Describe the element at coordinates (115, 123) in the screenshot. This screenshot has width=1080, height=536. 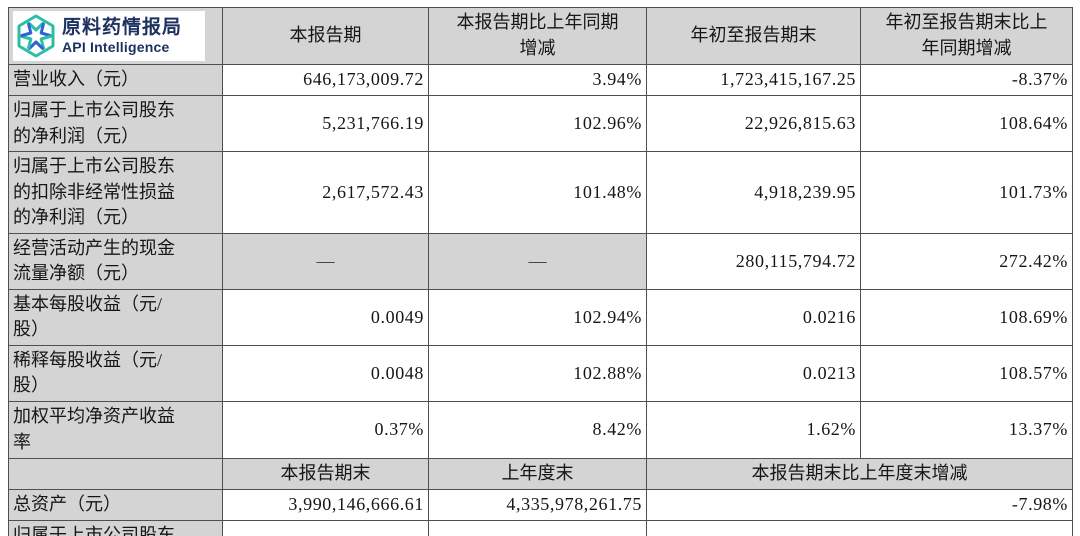
I see `row-label: 归属于上市公司股东 的净利润（元）` at that location.